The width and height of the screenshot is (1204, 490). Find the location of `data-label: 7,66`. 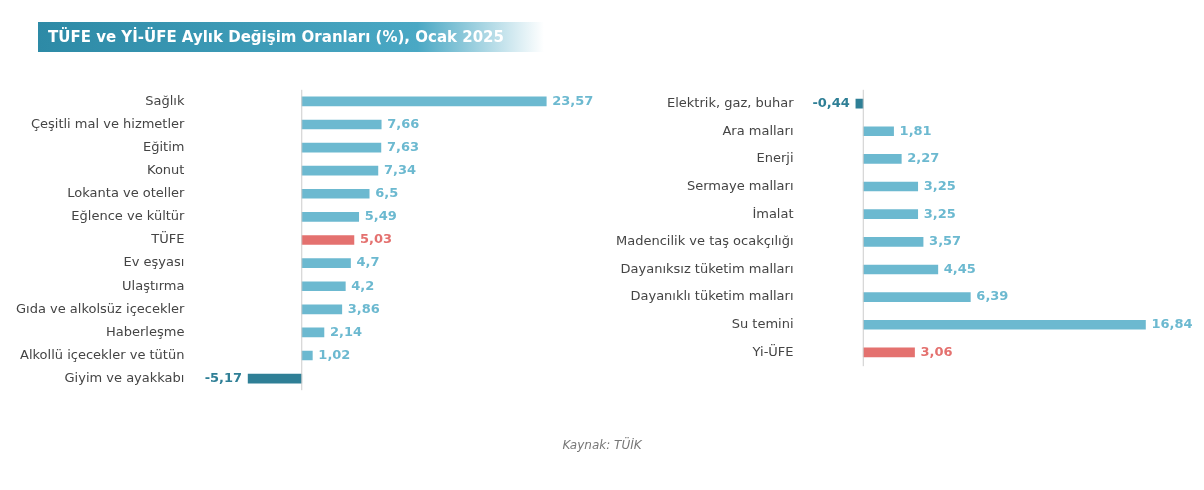

data-label: 7,66 is located at coordinates (403, 123).